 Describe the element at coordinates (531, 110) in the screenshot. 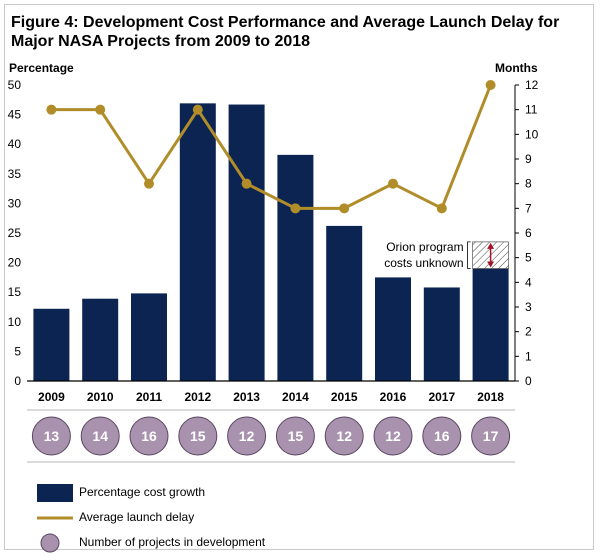

I see `right-tick-label: 11` at that location.